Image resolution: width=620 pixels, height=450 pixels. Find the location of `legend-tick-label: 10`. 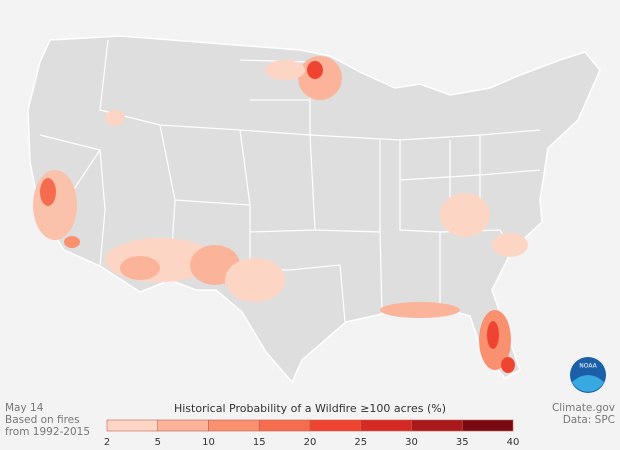

legend-tick-label: 10 is located at coordinates (208, 442).